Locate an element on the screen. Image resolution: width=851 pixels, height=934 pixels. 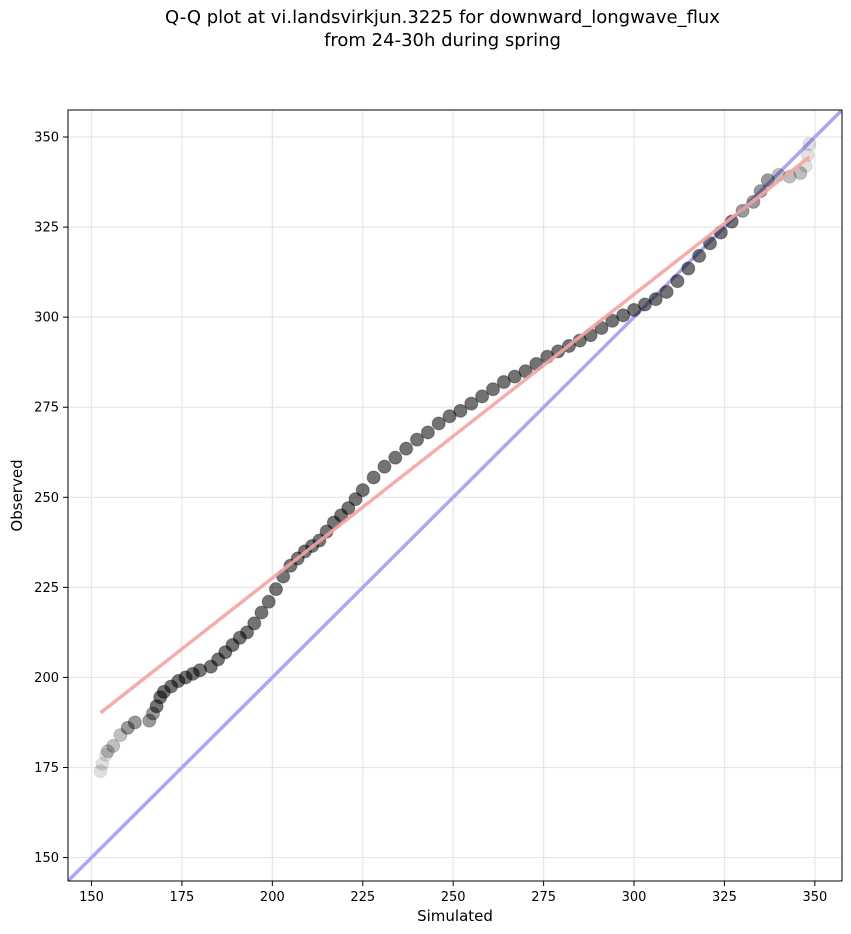
y-tick-label: 250 is located at coordinates (46, 498).